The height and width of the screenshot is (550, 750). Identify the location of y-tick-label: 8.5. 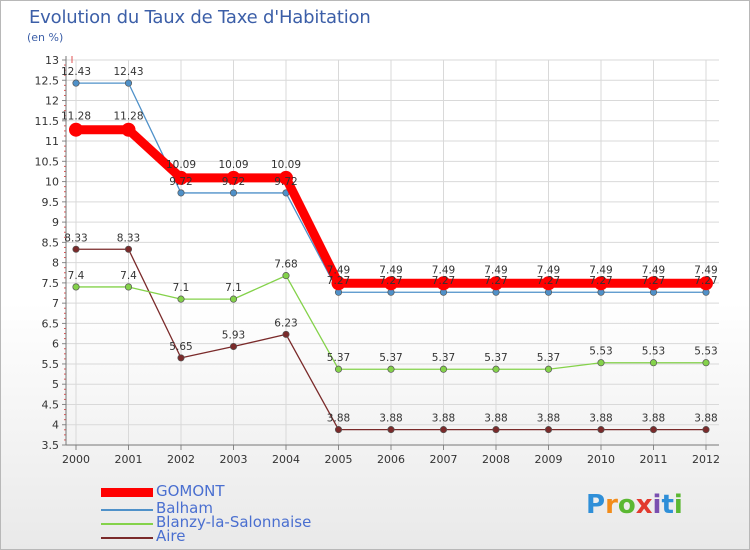
(51, 242).